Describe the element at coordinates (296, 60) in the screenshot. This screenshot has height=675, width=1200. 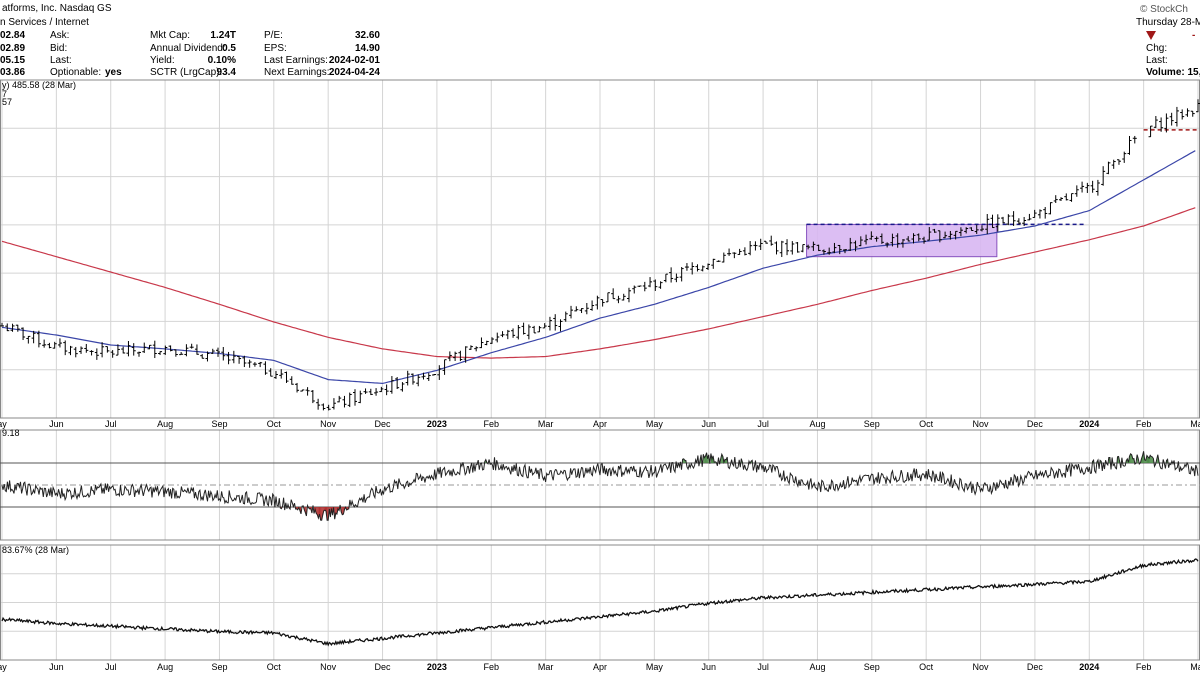
I see `last-earnings-label: Last Earnings:` at that location.